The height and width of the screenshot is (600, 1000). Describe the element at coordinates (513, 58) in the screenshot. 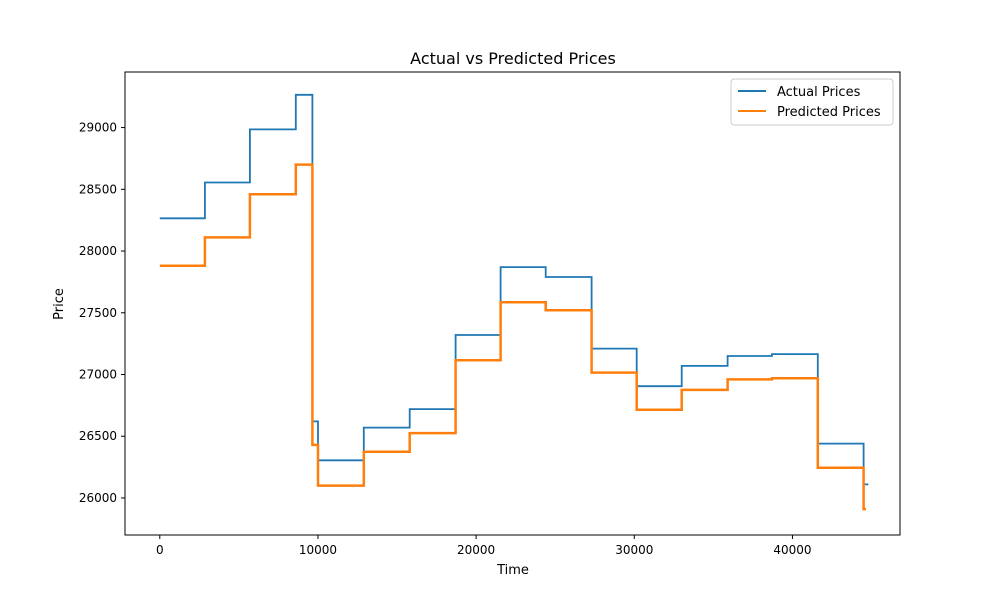

I see `chart-title: Actual vs Predicted Prices` at that location.